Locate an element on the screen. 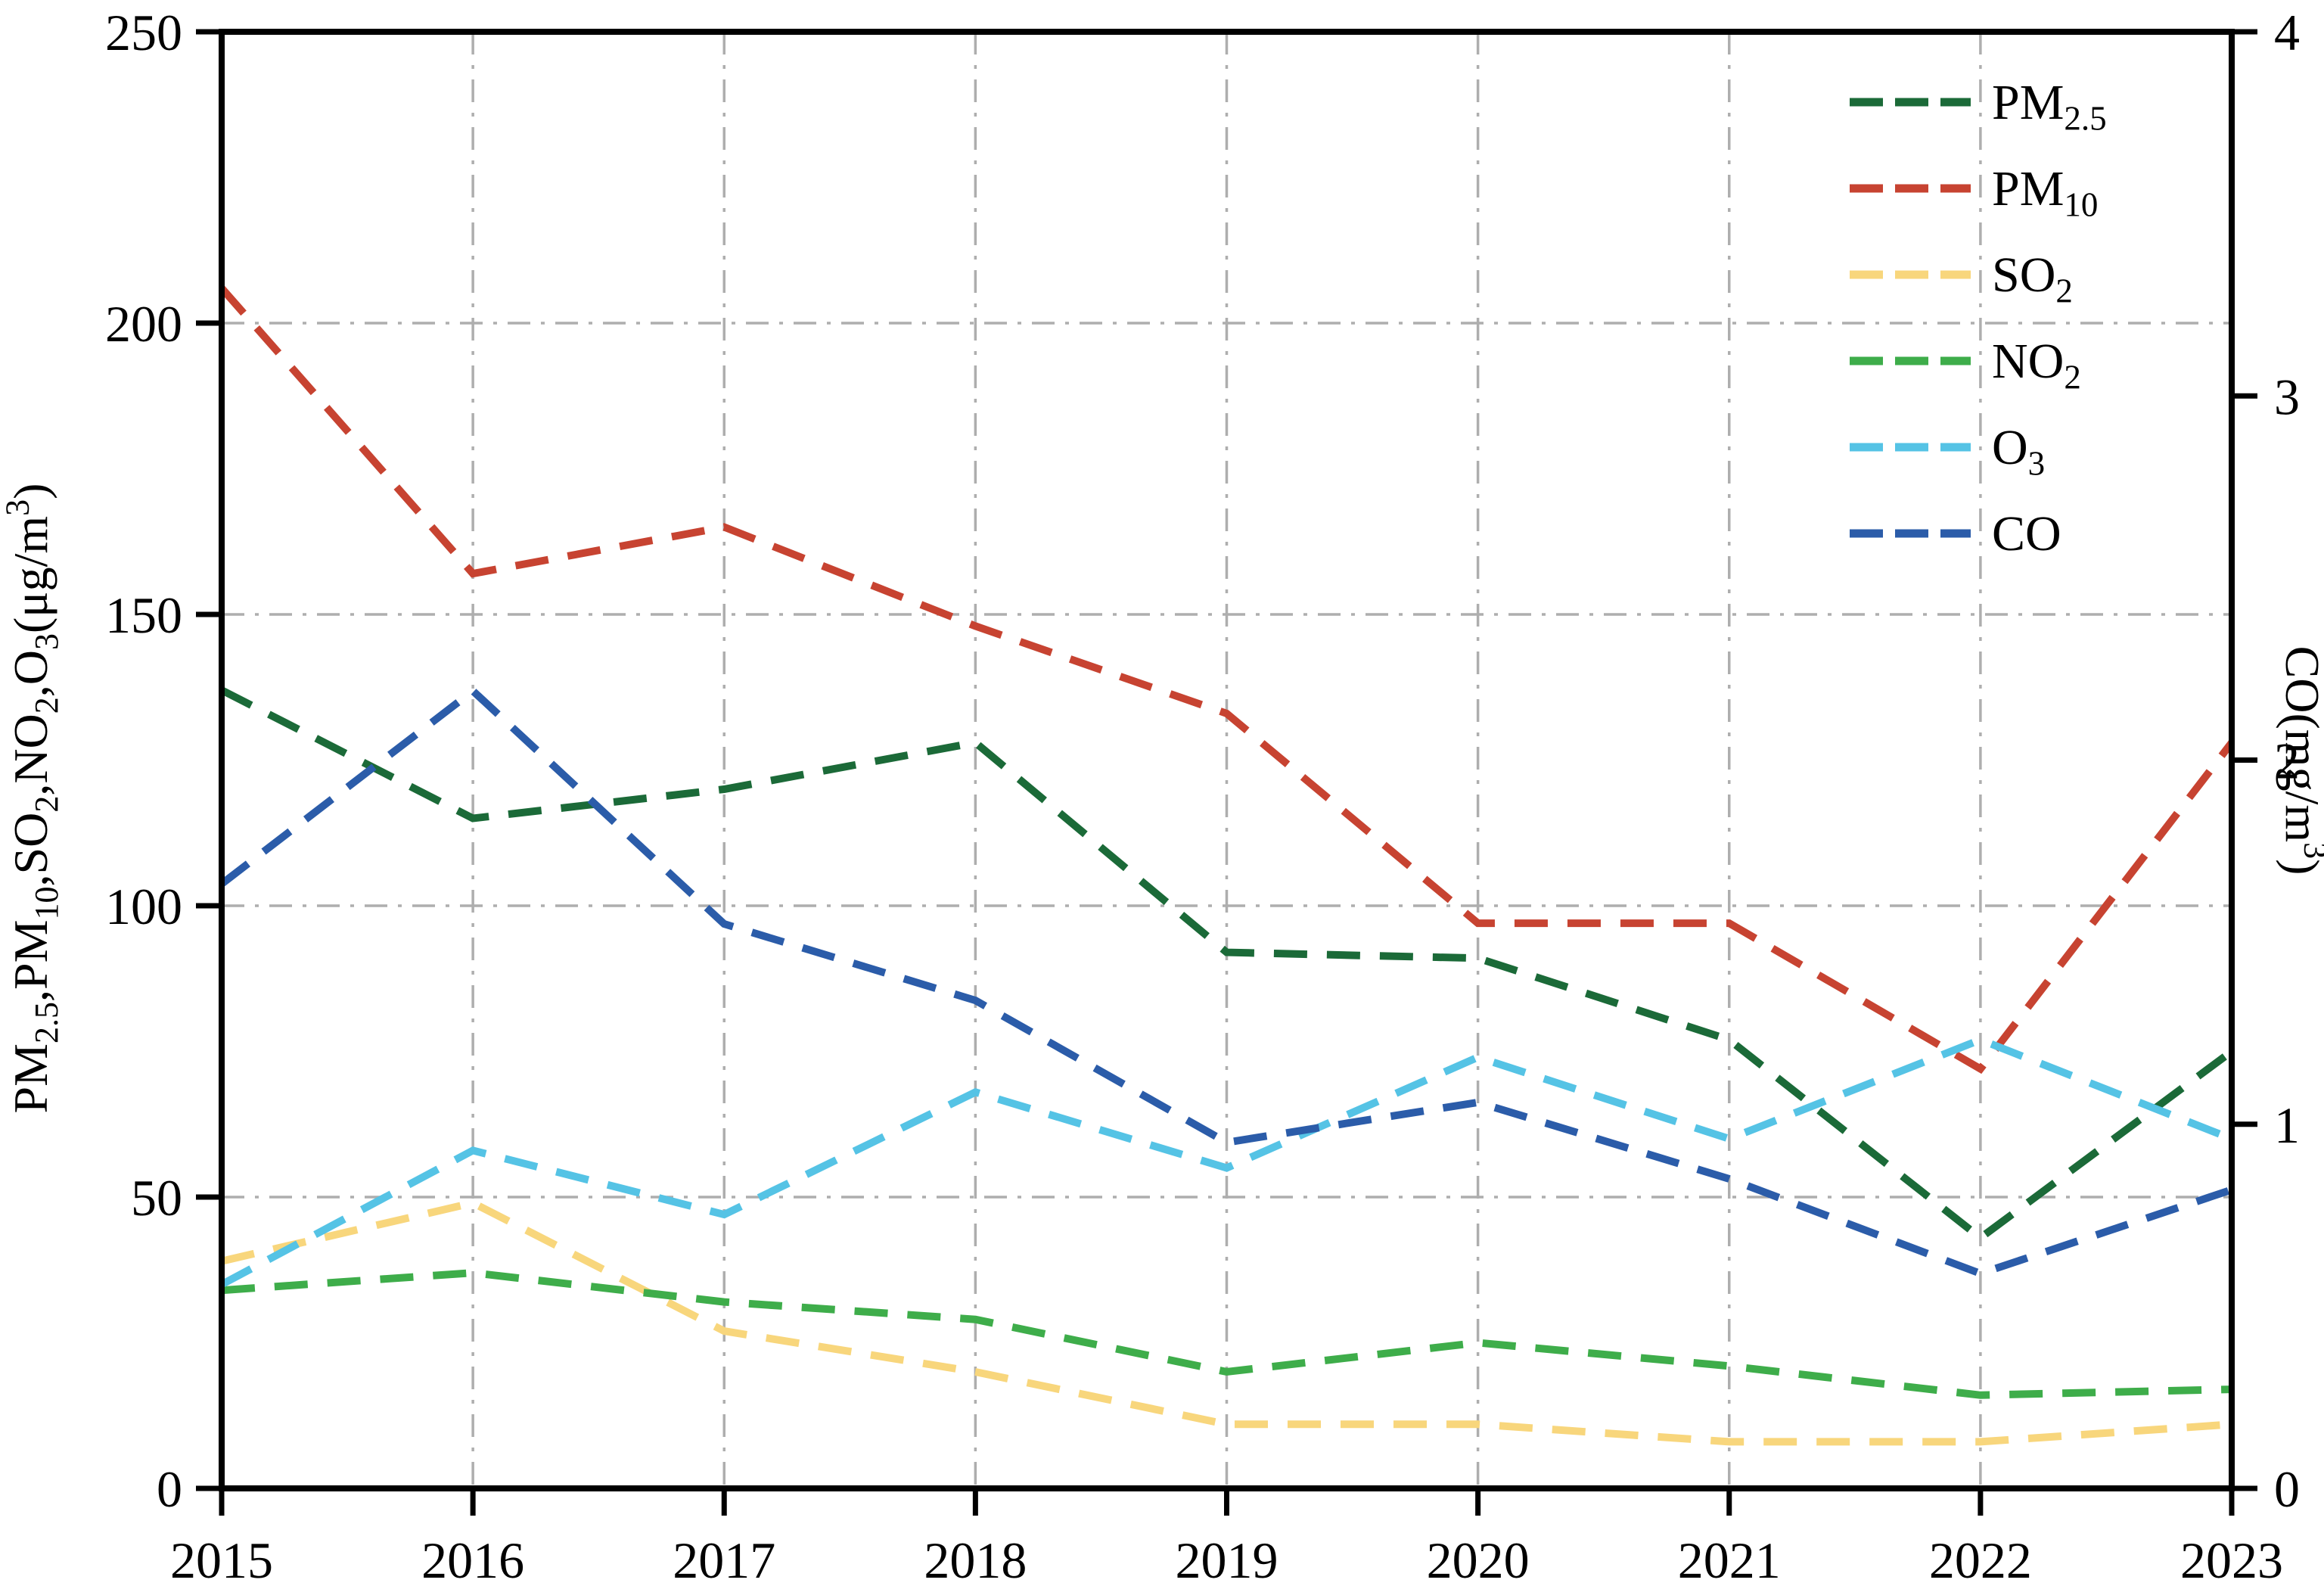  y-axis-label-right: CO(mg/m3) is located at coordinates (2300, 760).